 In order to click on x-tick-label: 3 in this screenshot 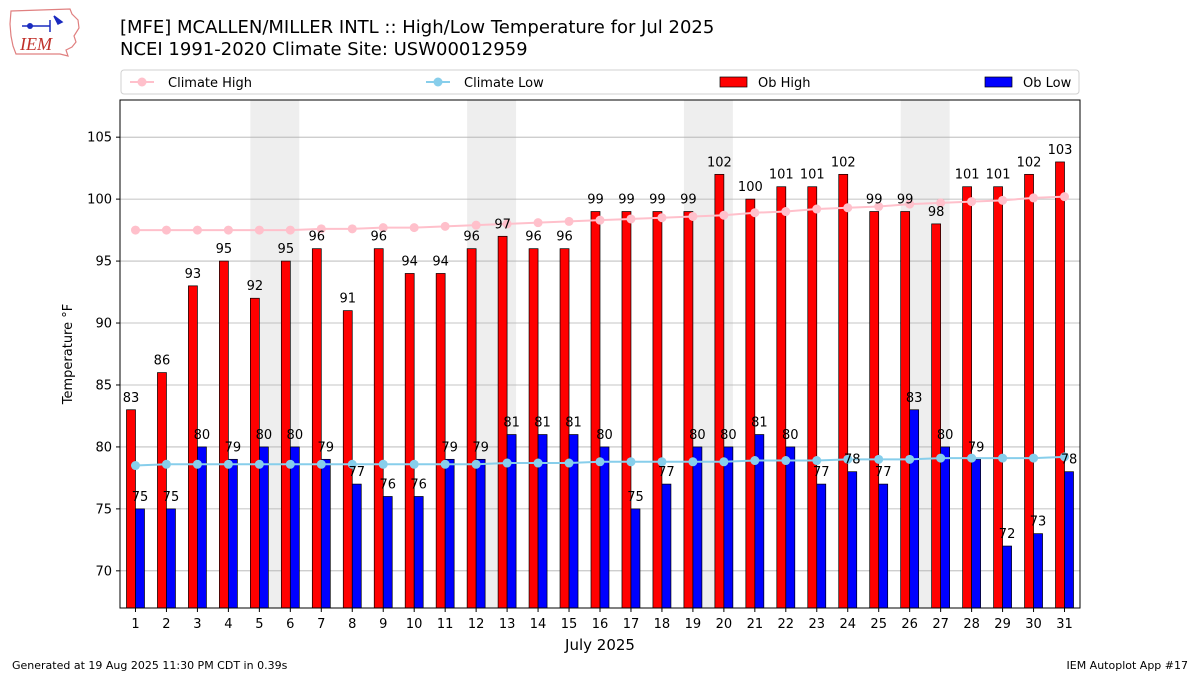, I will do `click(197, 624)`.